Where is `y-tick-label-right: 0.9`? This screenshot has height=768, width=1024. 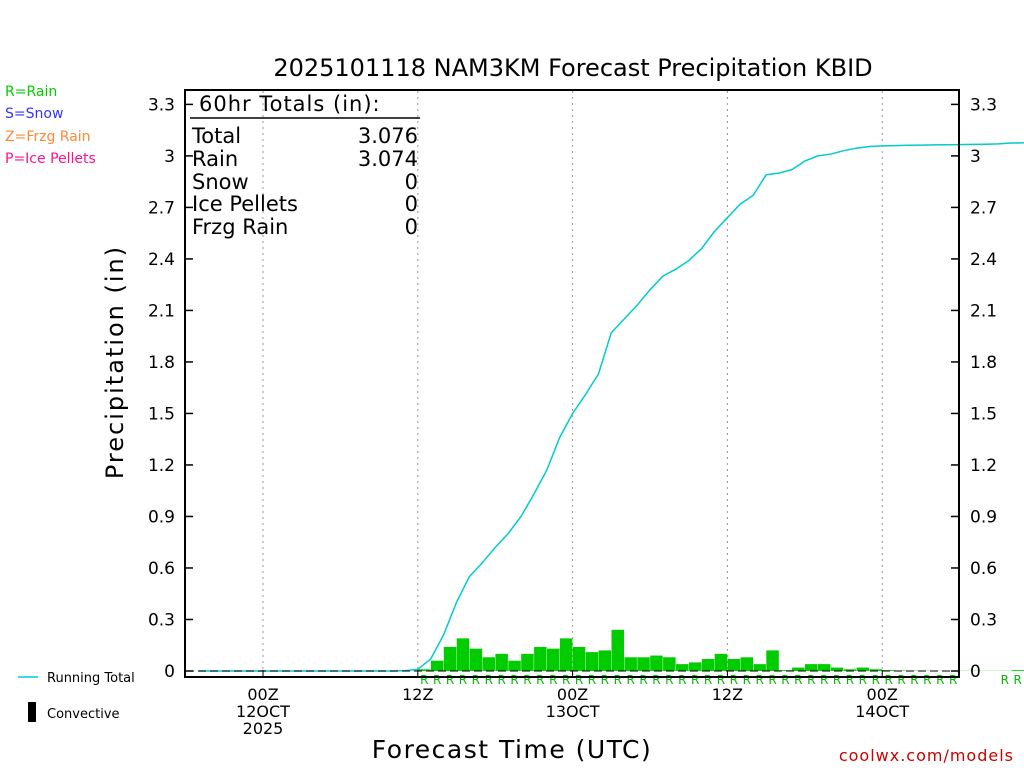
y-tick-label-right: 0.9 is located at coordinates (983, 517).